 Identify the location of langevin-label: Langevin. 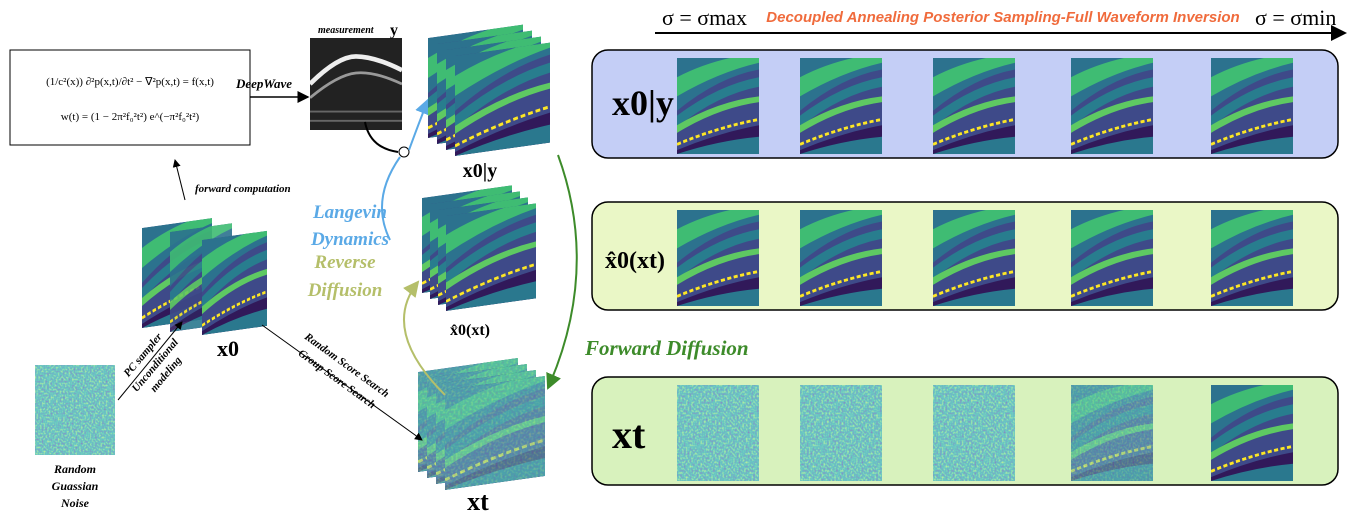
(349, 212).